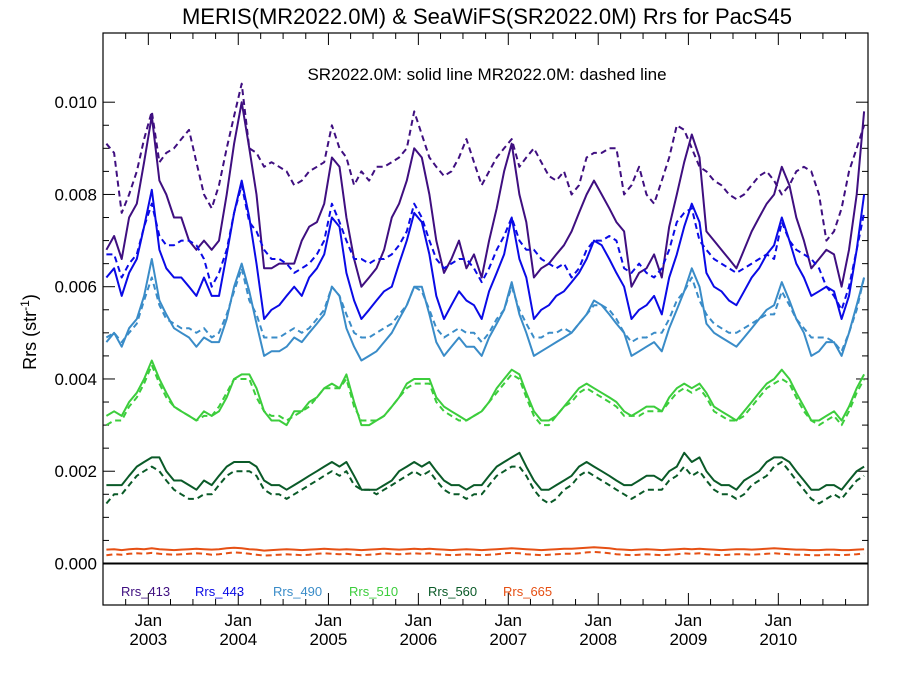 This screenshot has width=900, height=675. Describe the element at coordinates (598, 639) in the screenshot. I see `x-tick-year: 2008` at that location.